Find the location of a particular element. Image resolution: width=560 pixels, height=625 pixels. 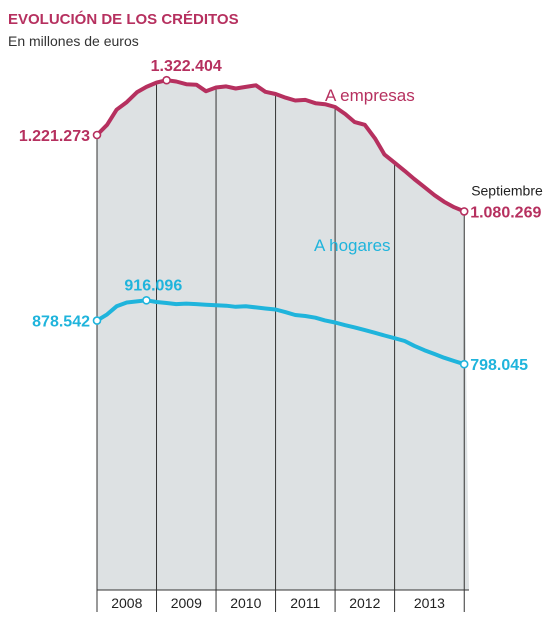

x-tick-label: 2012 is located at coordinates (364, 603).